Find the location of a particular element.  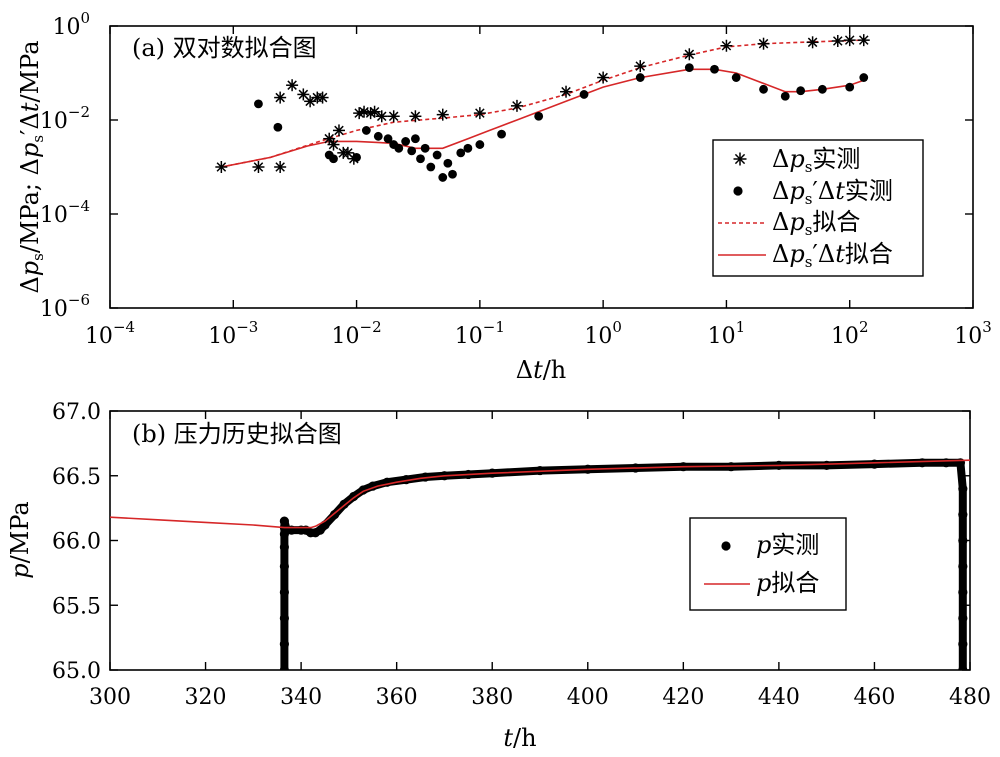

b-x-tick-label: 480 is located at coordinates (970, 697).